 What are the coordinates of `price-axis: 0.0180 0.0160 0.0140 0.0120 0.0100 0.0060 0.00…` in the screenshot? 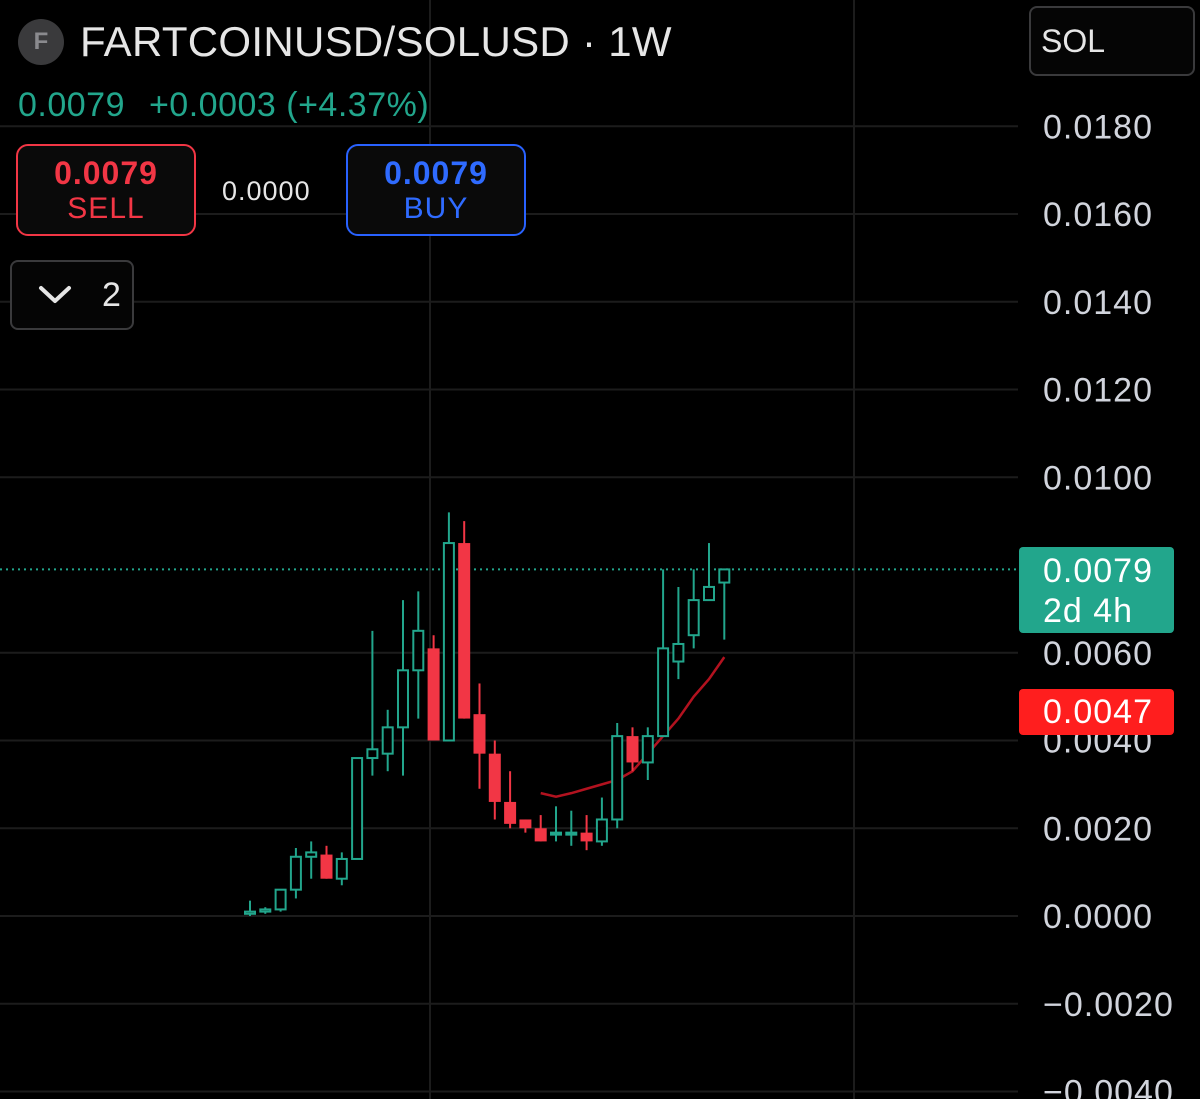 It's located at (1108, 603).